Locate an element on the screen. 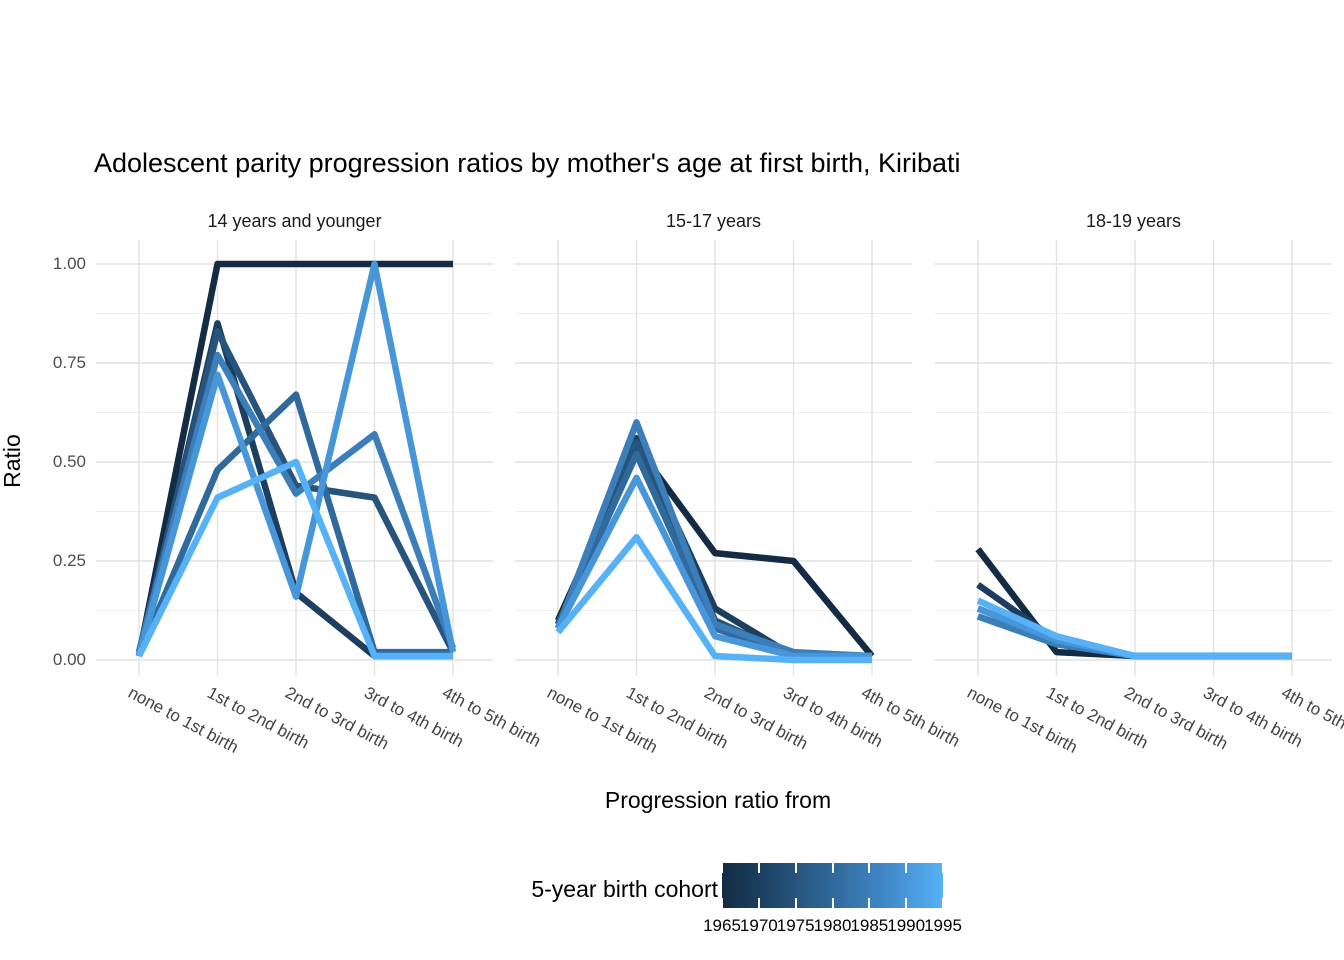 This screenshot has width=1344, height=960. legend-tick-label: 1995 is located at coordinates (943, 925).